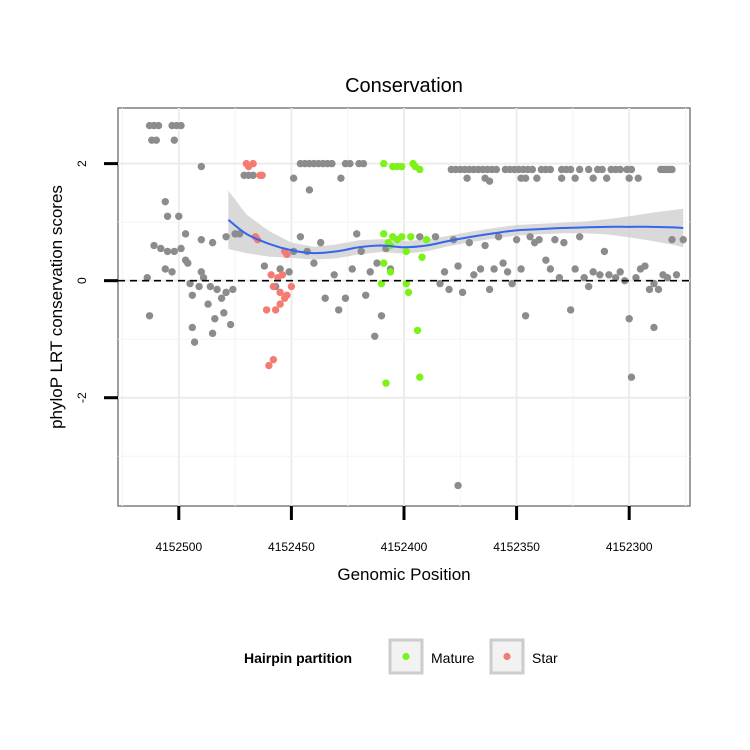  I want to click on legend-label-mature: Mature, so click(453, 658).